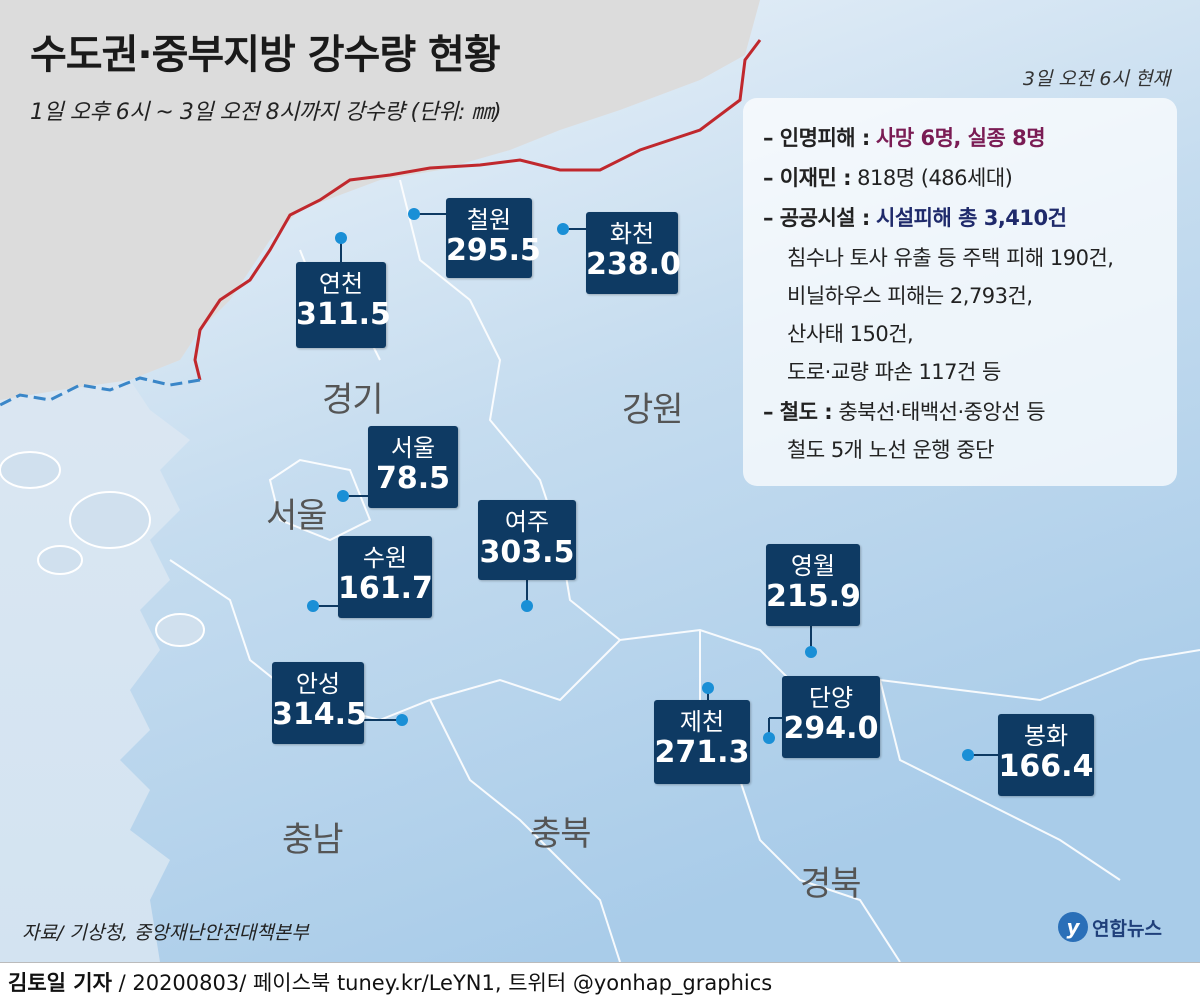 The image size is (1200, 1000). What do you see at coordinates (816, 218) in the screenshot?
I see `facilities-label: – 공공시설 :` at bounding box center [816, 218].